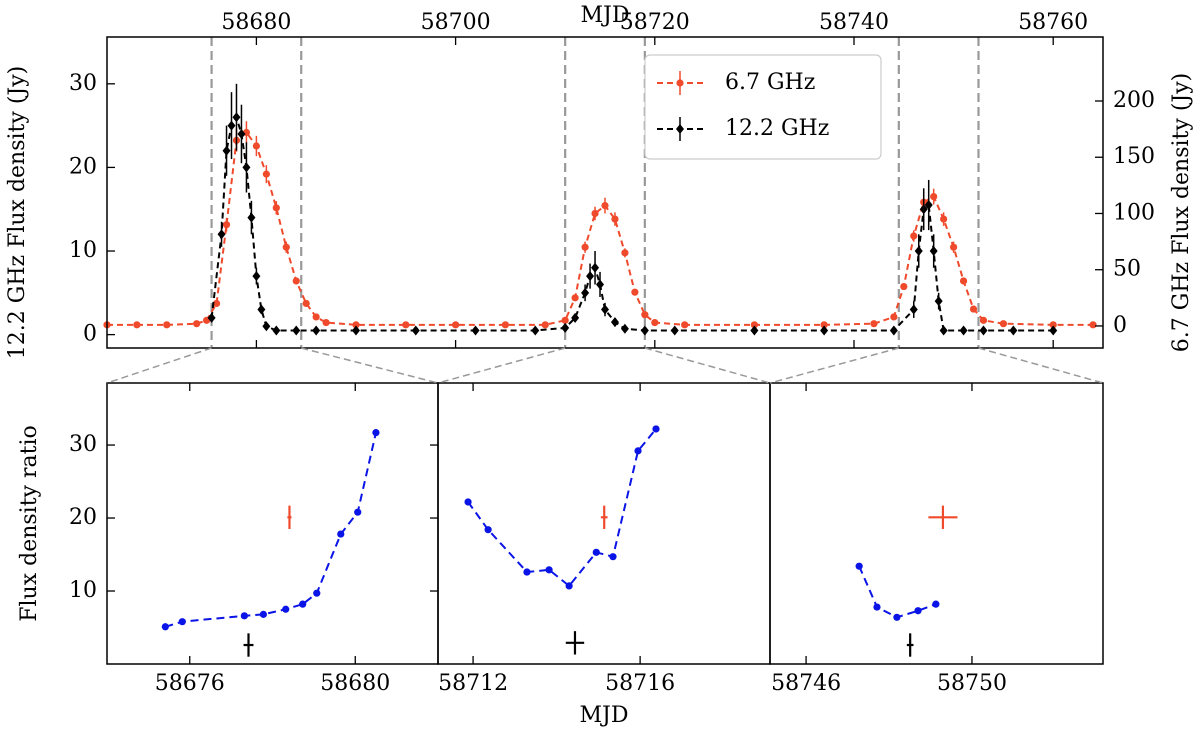 This screenshot has width=1200, height=739. Describe the element at coordinates (90, 334) in the screenshot. I see `y-tick-label: 0` at that location.